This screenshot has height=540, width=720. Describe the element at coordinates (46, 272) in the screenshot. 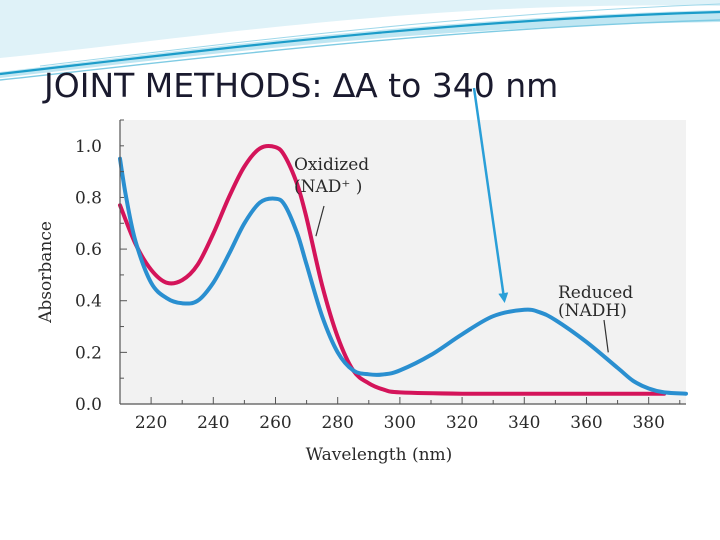

I see `y-axis-title: Absorbance` at that location.